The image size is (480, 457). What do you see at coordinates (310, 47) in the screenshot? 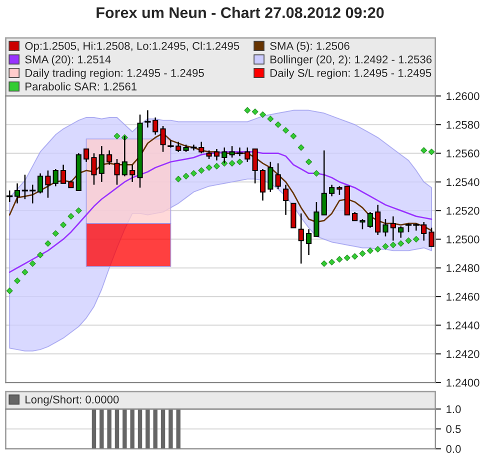
I see `legend-label: SMA (5): 1.2506` at bounding box center [310, 47].